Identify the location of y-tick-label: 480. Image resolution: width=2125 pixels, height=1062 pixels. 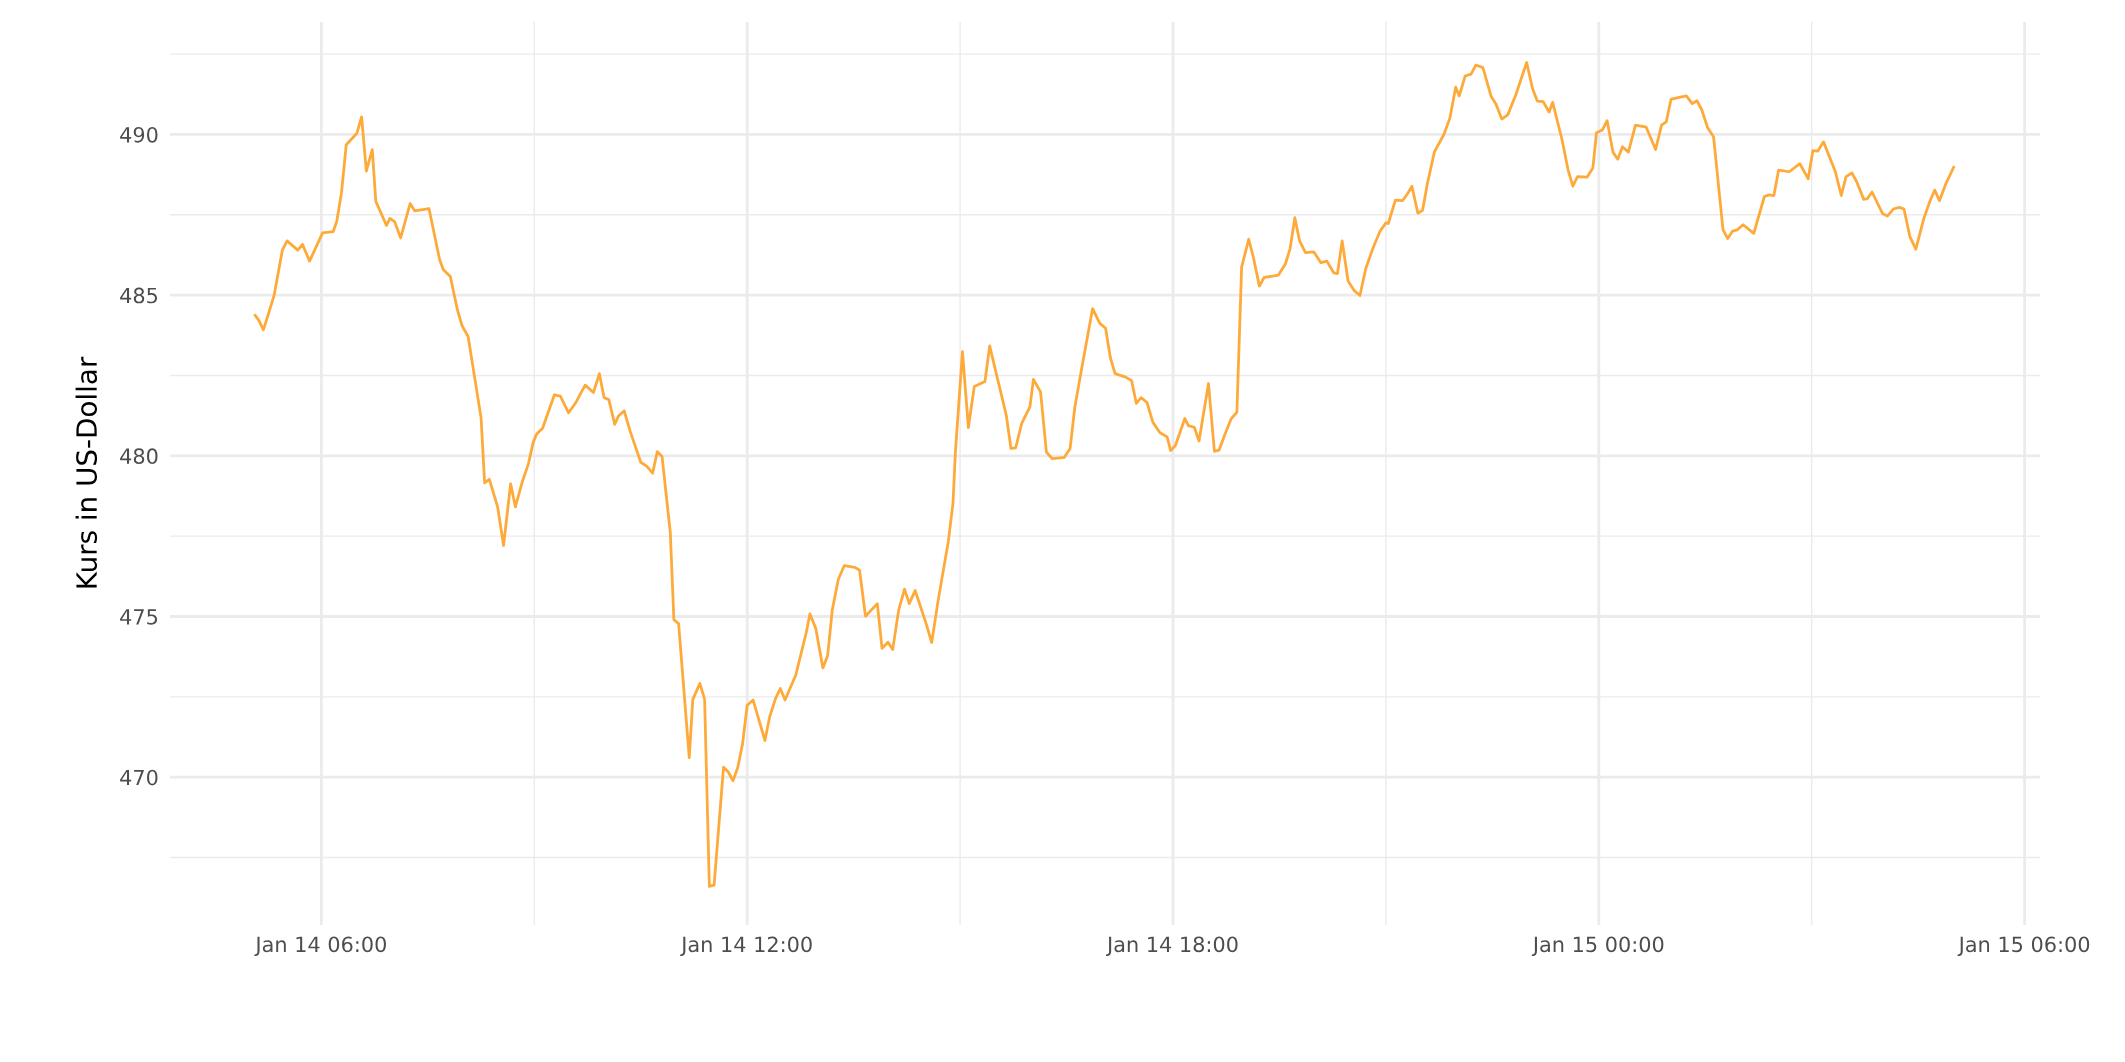
(139, 456).